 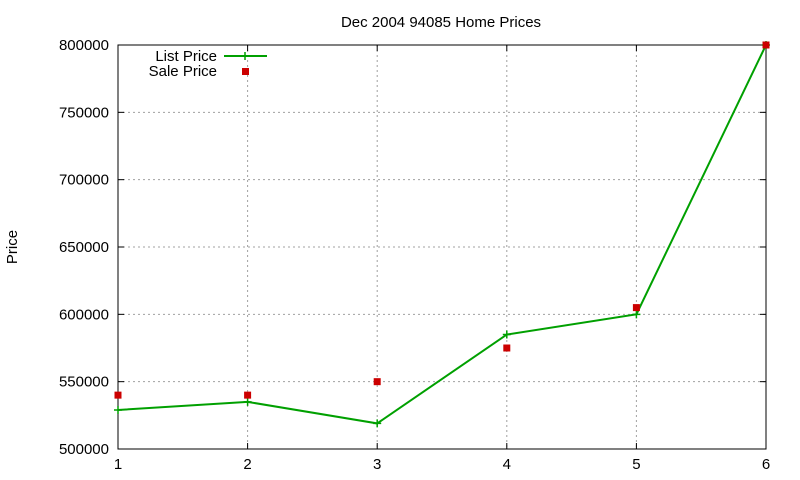 What do you see at coordinates (377, 464) in the screenshot?
I see `x-tick-label: 3` at bounding box center [377, 464].